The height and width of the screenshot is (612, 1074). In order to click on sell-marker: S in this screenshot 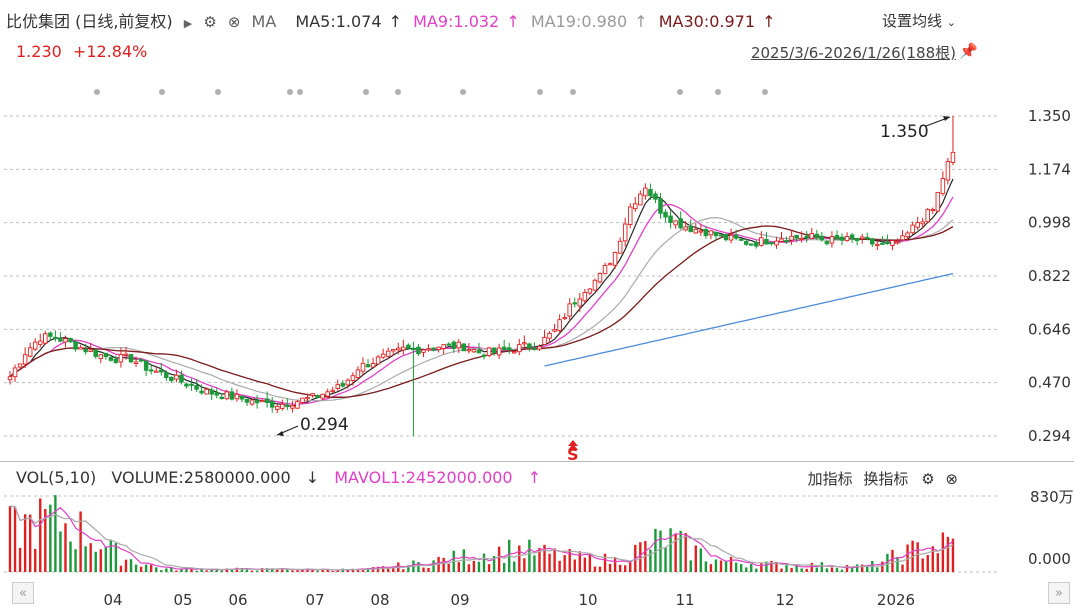, I will do `click(573, 450)`.